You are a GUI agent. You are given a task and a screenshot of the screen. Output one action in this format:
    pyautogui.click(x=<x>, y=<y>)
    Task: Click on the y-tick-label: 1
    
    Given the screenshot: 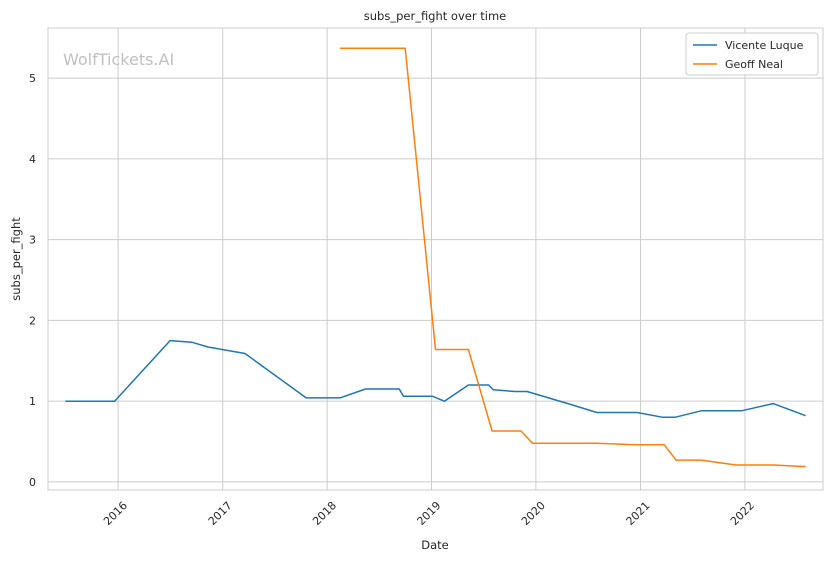 What is the action you would take?
    pyautogui.click(x=32, y=401)
    